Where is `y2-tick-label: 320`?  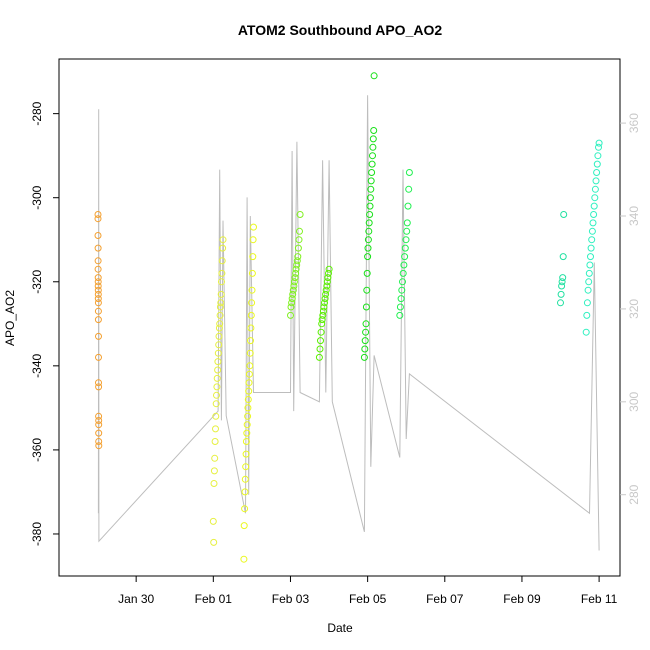
y2-tick-label: 320 is located at coordinates (634, 309).